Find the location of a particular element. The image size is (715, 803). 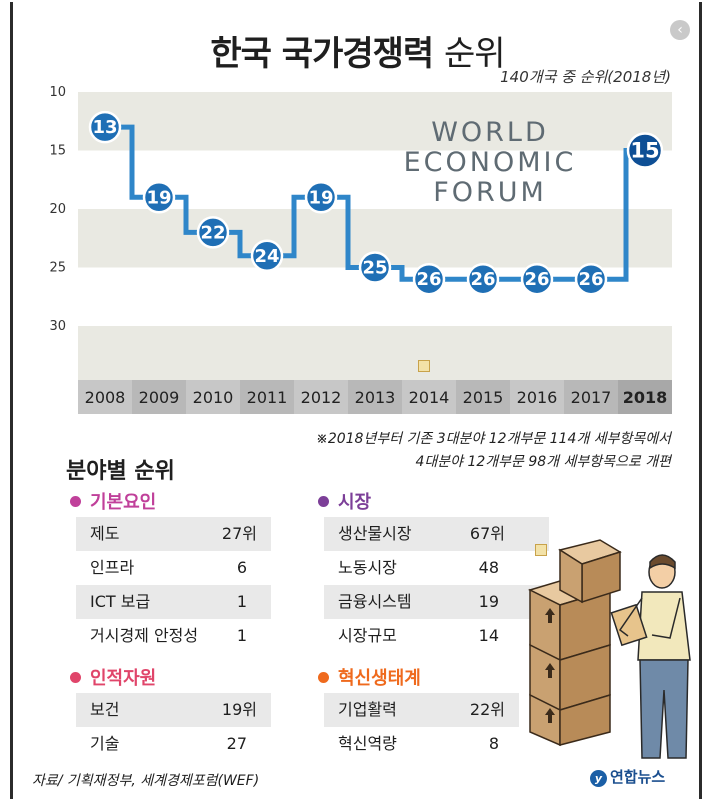

rank-label: 25 is located at coordinates (374, 268).